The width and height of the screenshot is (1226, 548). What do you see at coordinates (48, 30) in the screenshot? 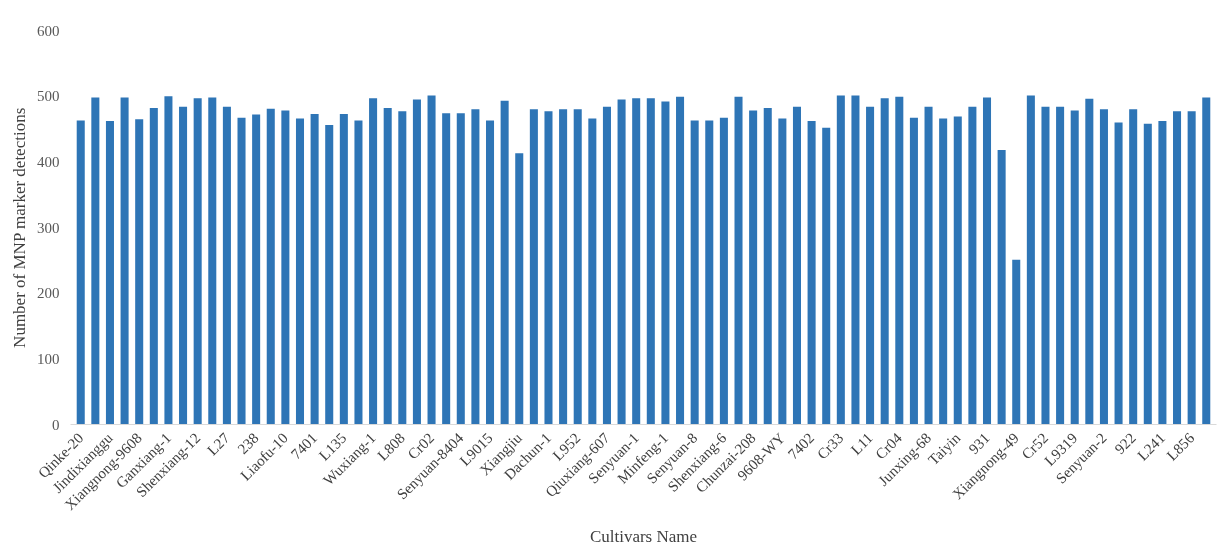
I see `y-tick-label: 600` at bounding box center [48, 30].